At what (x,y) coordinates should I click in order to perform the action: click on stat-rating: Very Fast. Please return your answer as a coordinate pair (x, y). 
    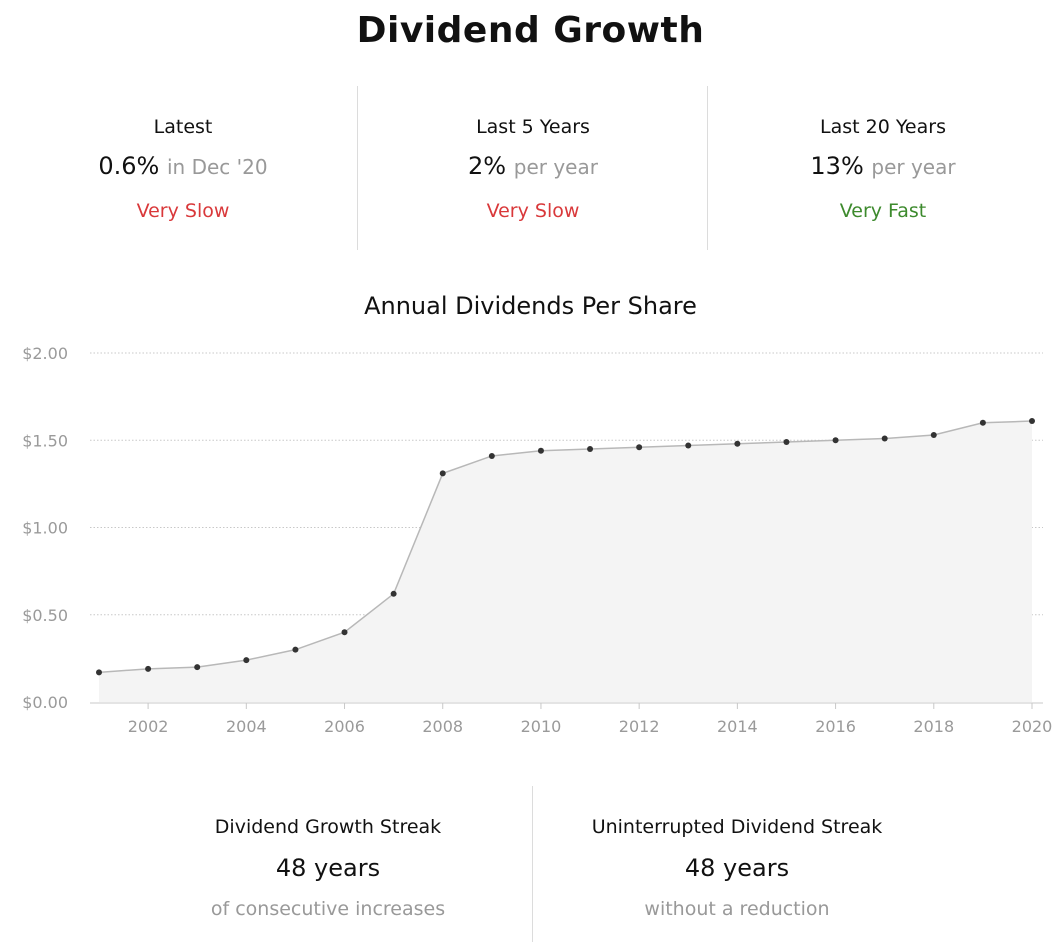
    Looking at the image, I should click on (883, 211).